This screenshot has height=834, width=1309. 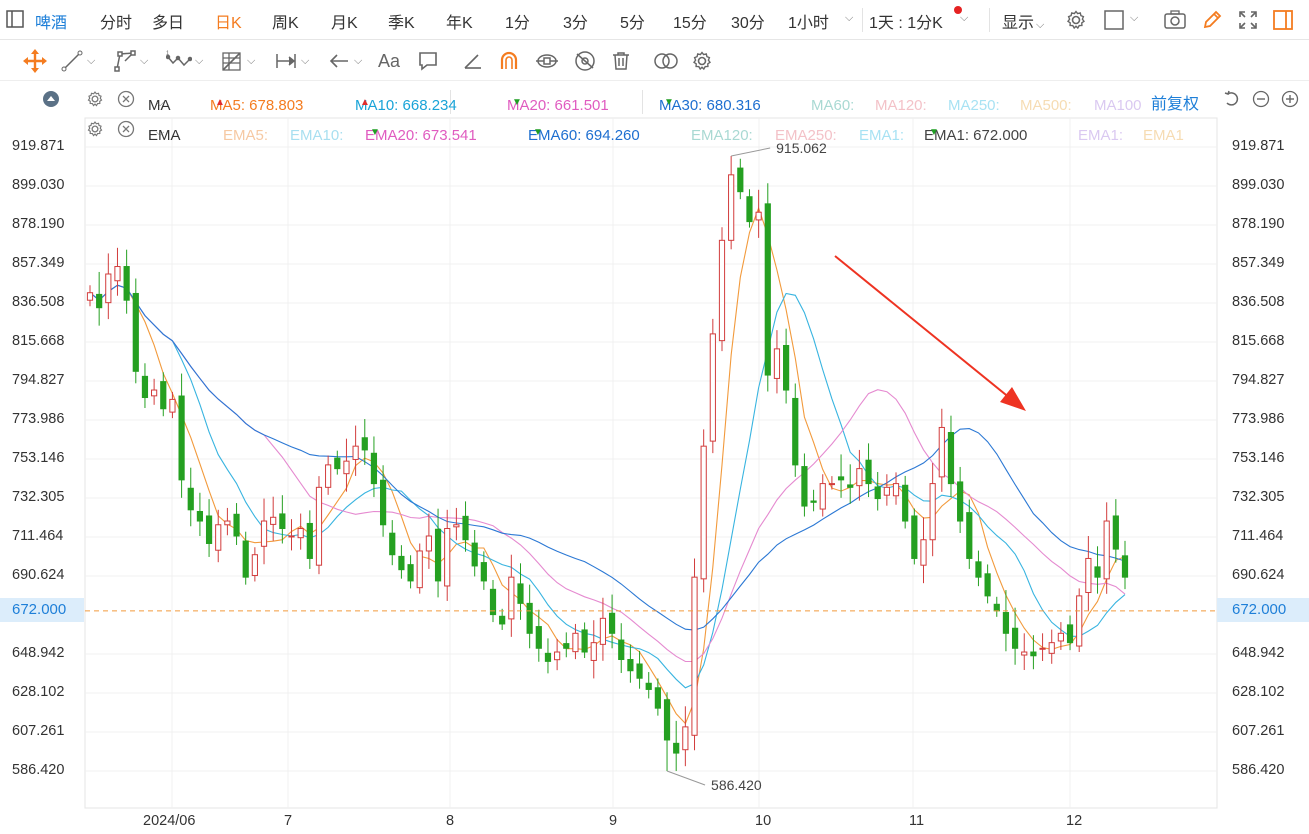 I want to click on wave-tool: 1 ⌵, so click(x=184, y=61).